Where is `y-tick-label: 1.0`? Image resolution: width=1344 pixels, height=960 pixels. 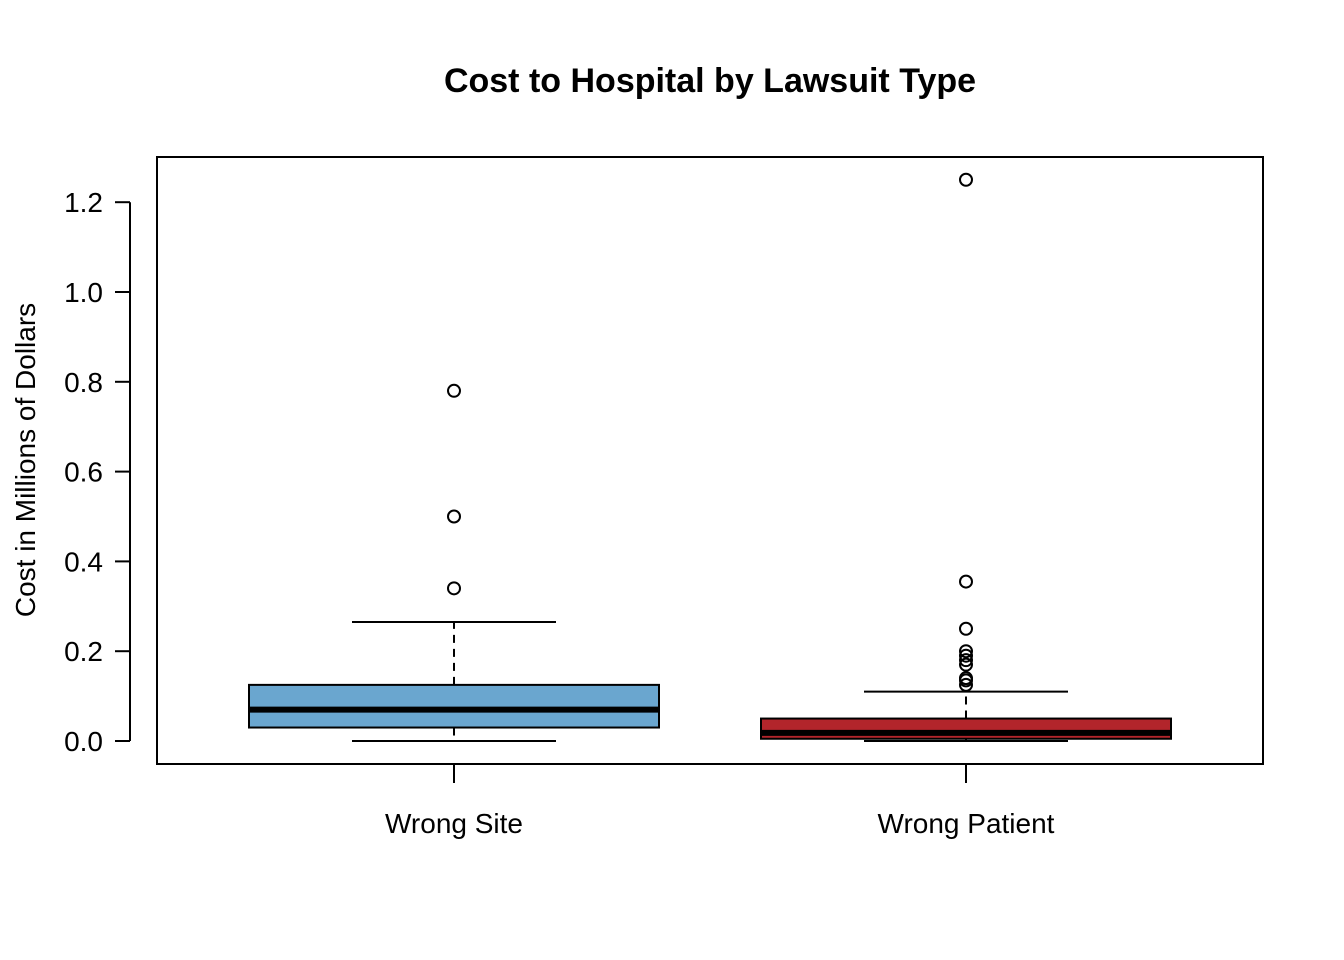 y-tick-label: 1.0 is located at coordinates (83, 292).